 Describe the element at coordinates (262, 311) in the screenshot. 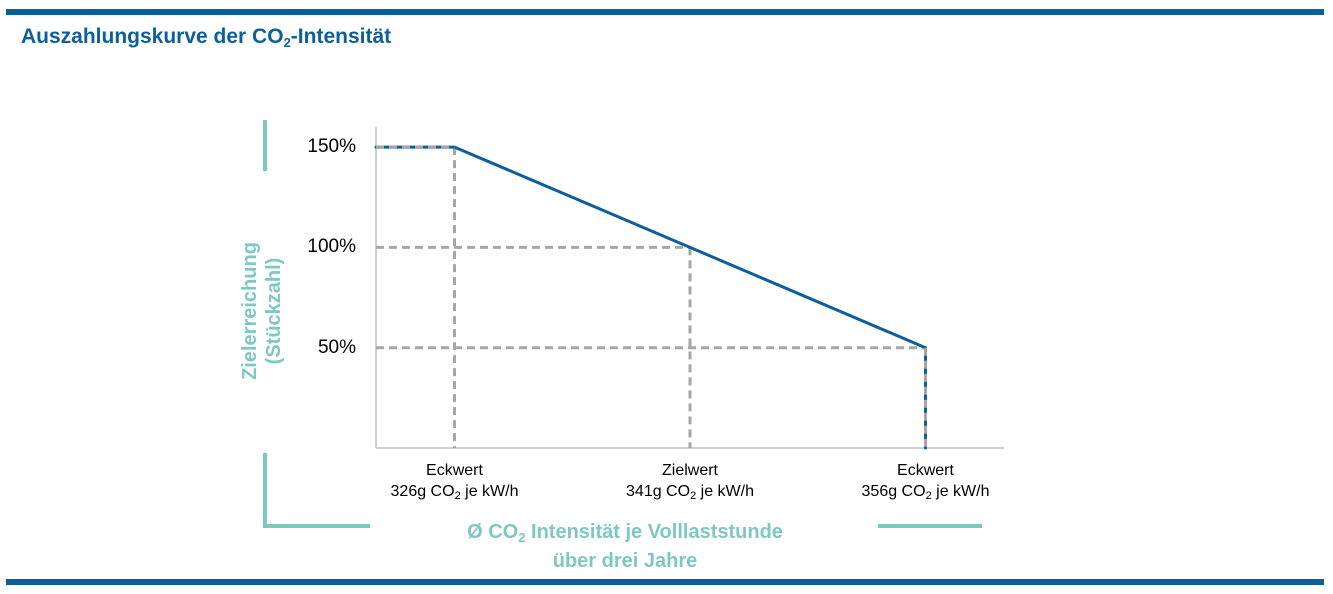

I see `y-axis-label: Zielerreichung (Stückzahl)` at that location.